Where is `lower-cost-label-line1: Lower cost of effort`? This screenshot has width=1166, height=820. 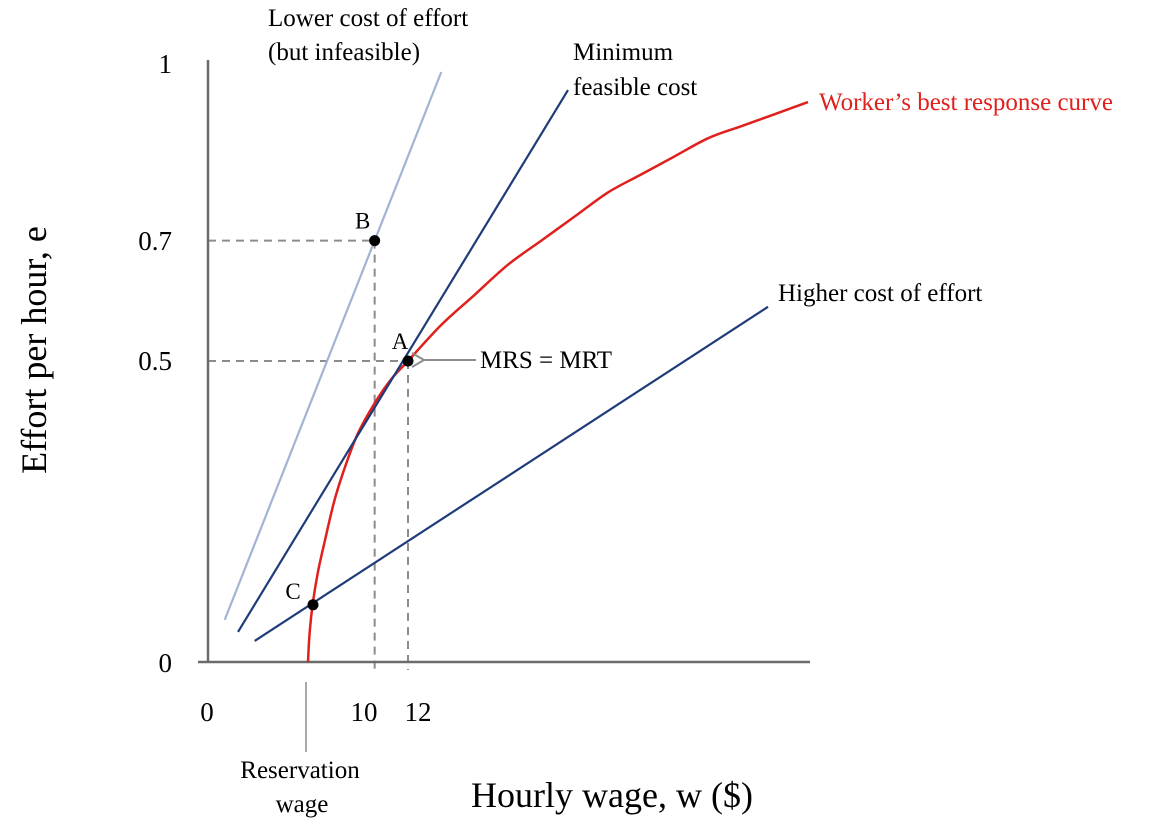
lower-cost-label-line1: Lower cost of effort is located at coordinates (368, 18).